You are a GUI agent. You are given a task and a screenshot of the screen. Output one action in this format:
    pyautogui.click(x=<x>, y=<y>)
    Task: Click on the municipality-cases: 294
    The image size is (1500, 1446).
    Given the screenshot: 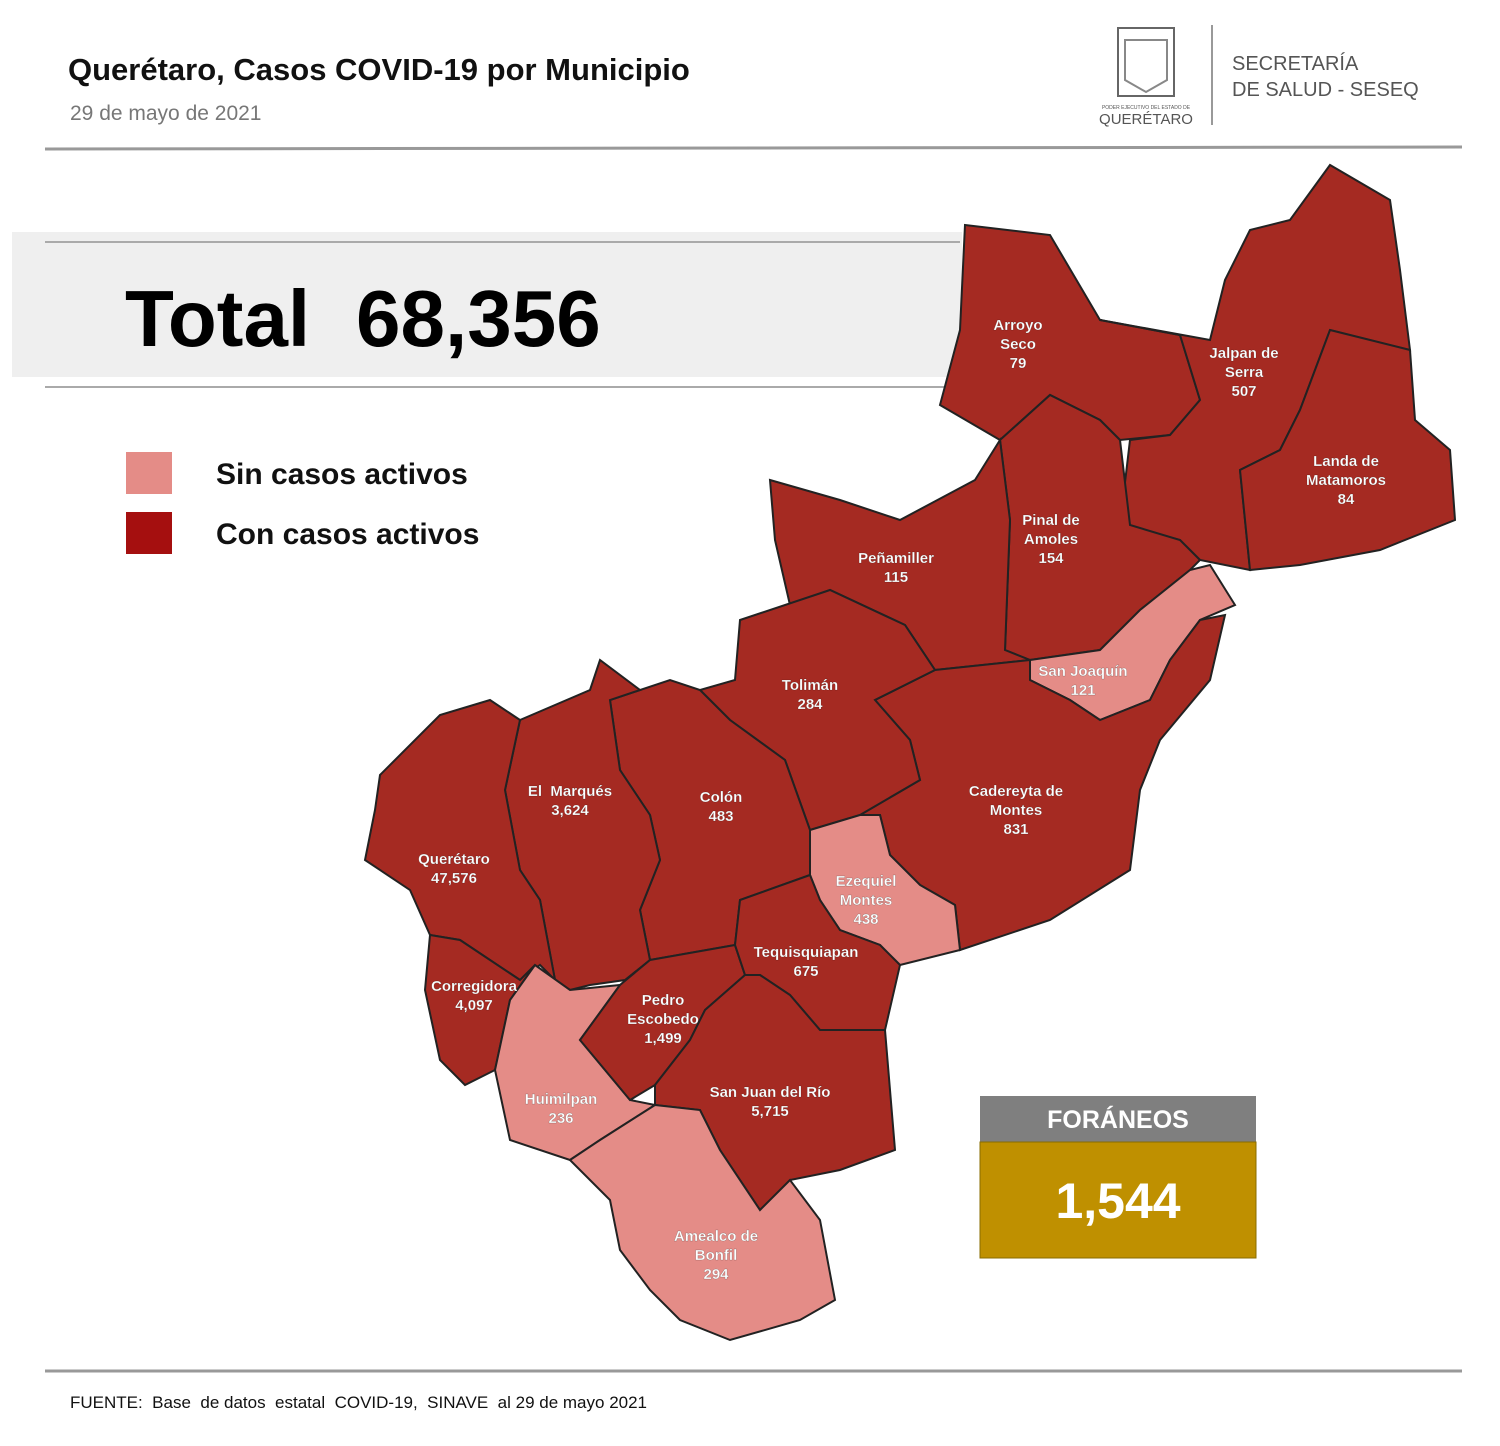 What is the action you would take?
    pyautogui.click(x=716, y=1274)
    